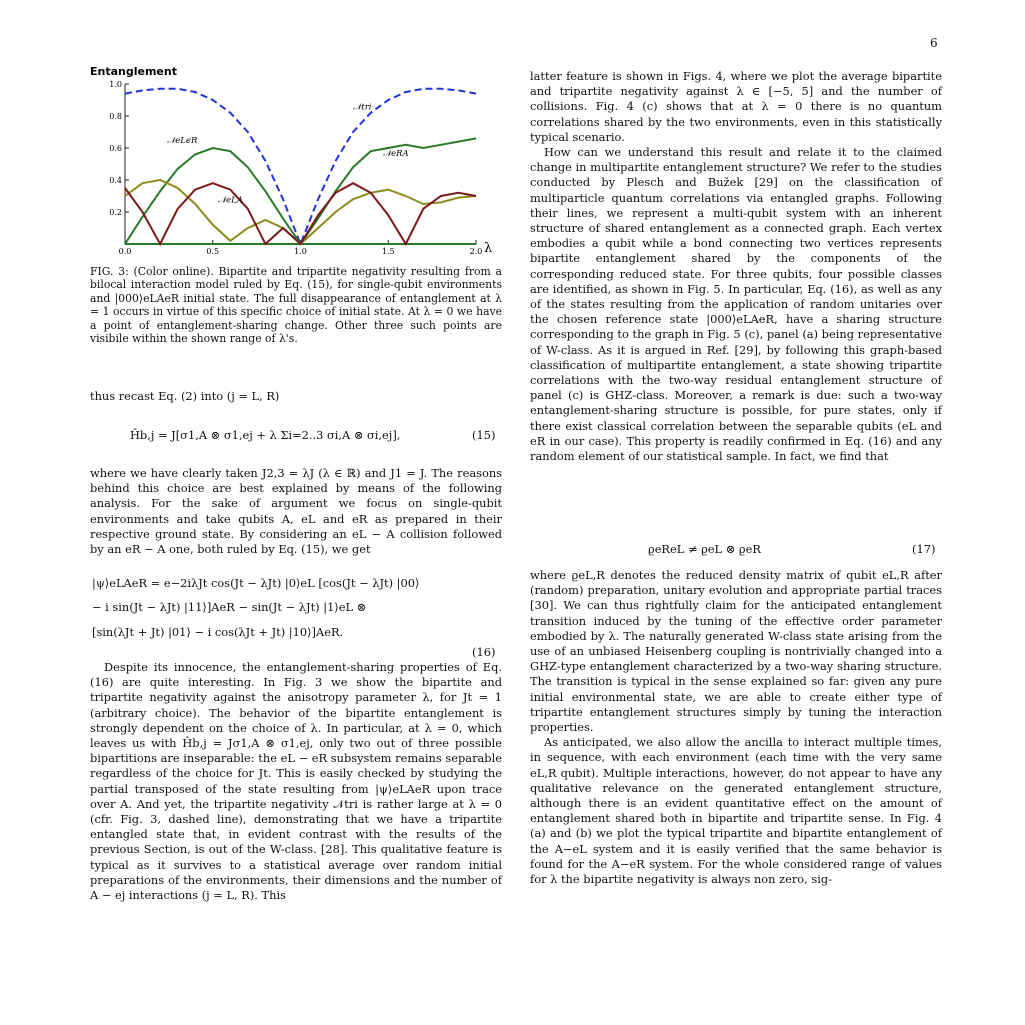 This screenshot has height=1025, width=1025. What do you see at coordinates (115, 84) in the screenshot?
I see `y-tick-label: 1.0` at bounding box center [115, 84].